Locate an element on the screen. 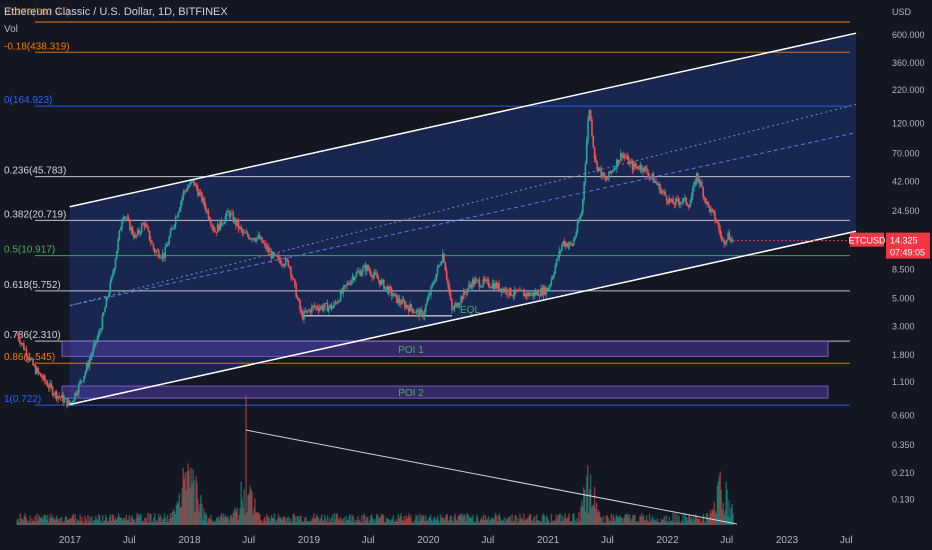 The width and height of the screenshot is (932, 550). fib-level-label: 0(164.923) is located at coordinates (28, 100).